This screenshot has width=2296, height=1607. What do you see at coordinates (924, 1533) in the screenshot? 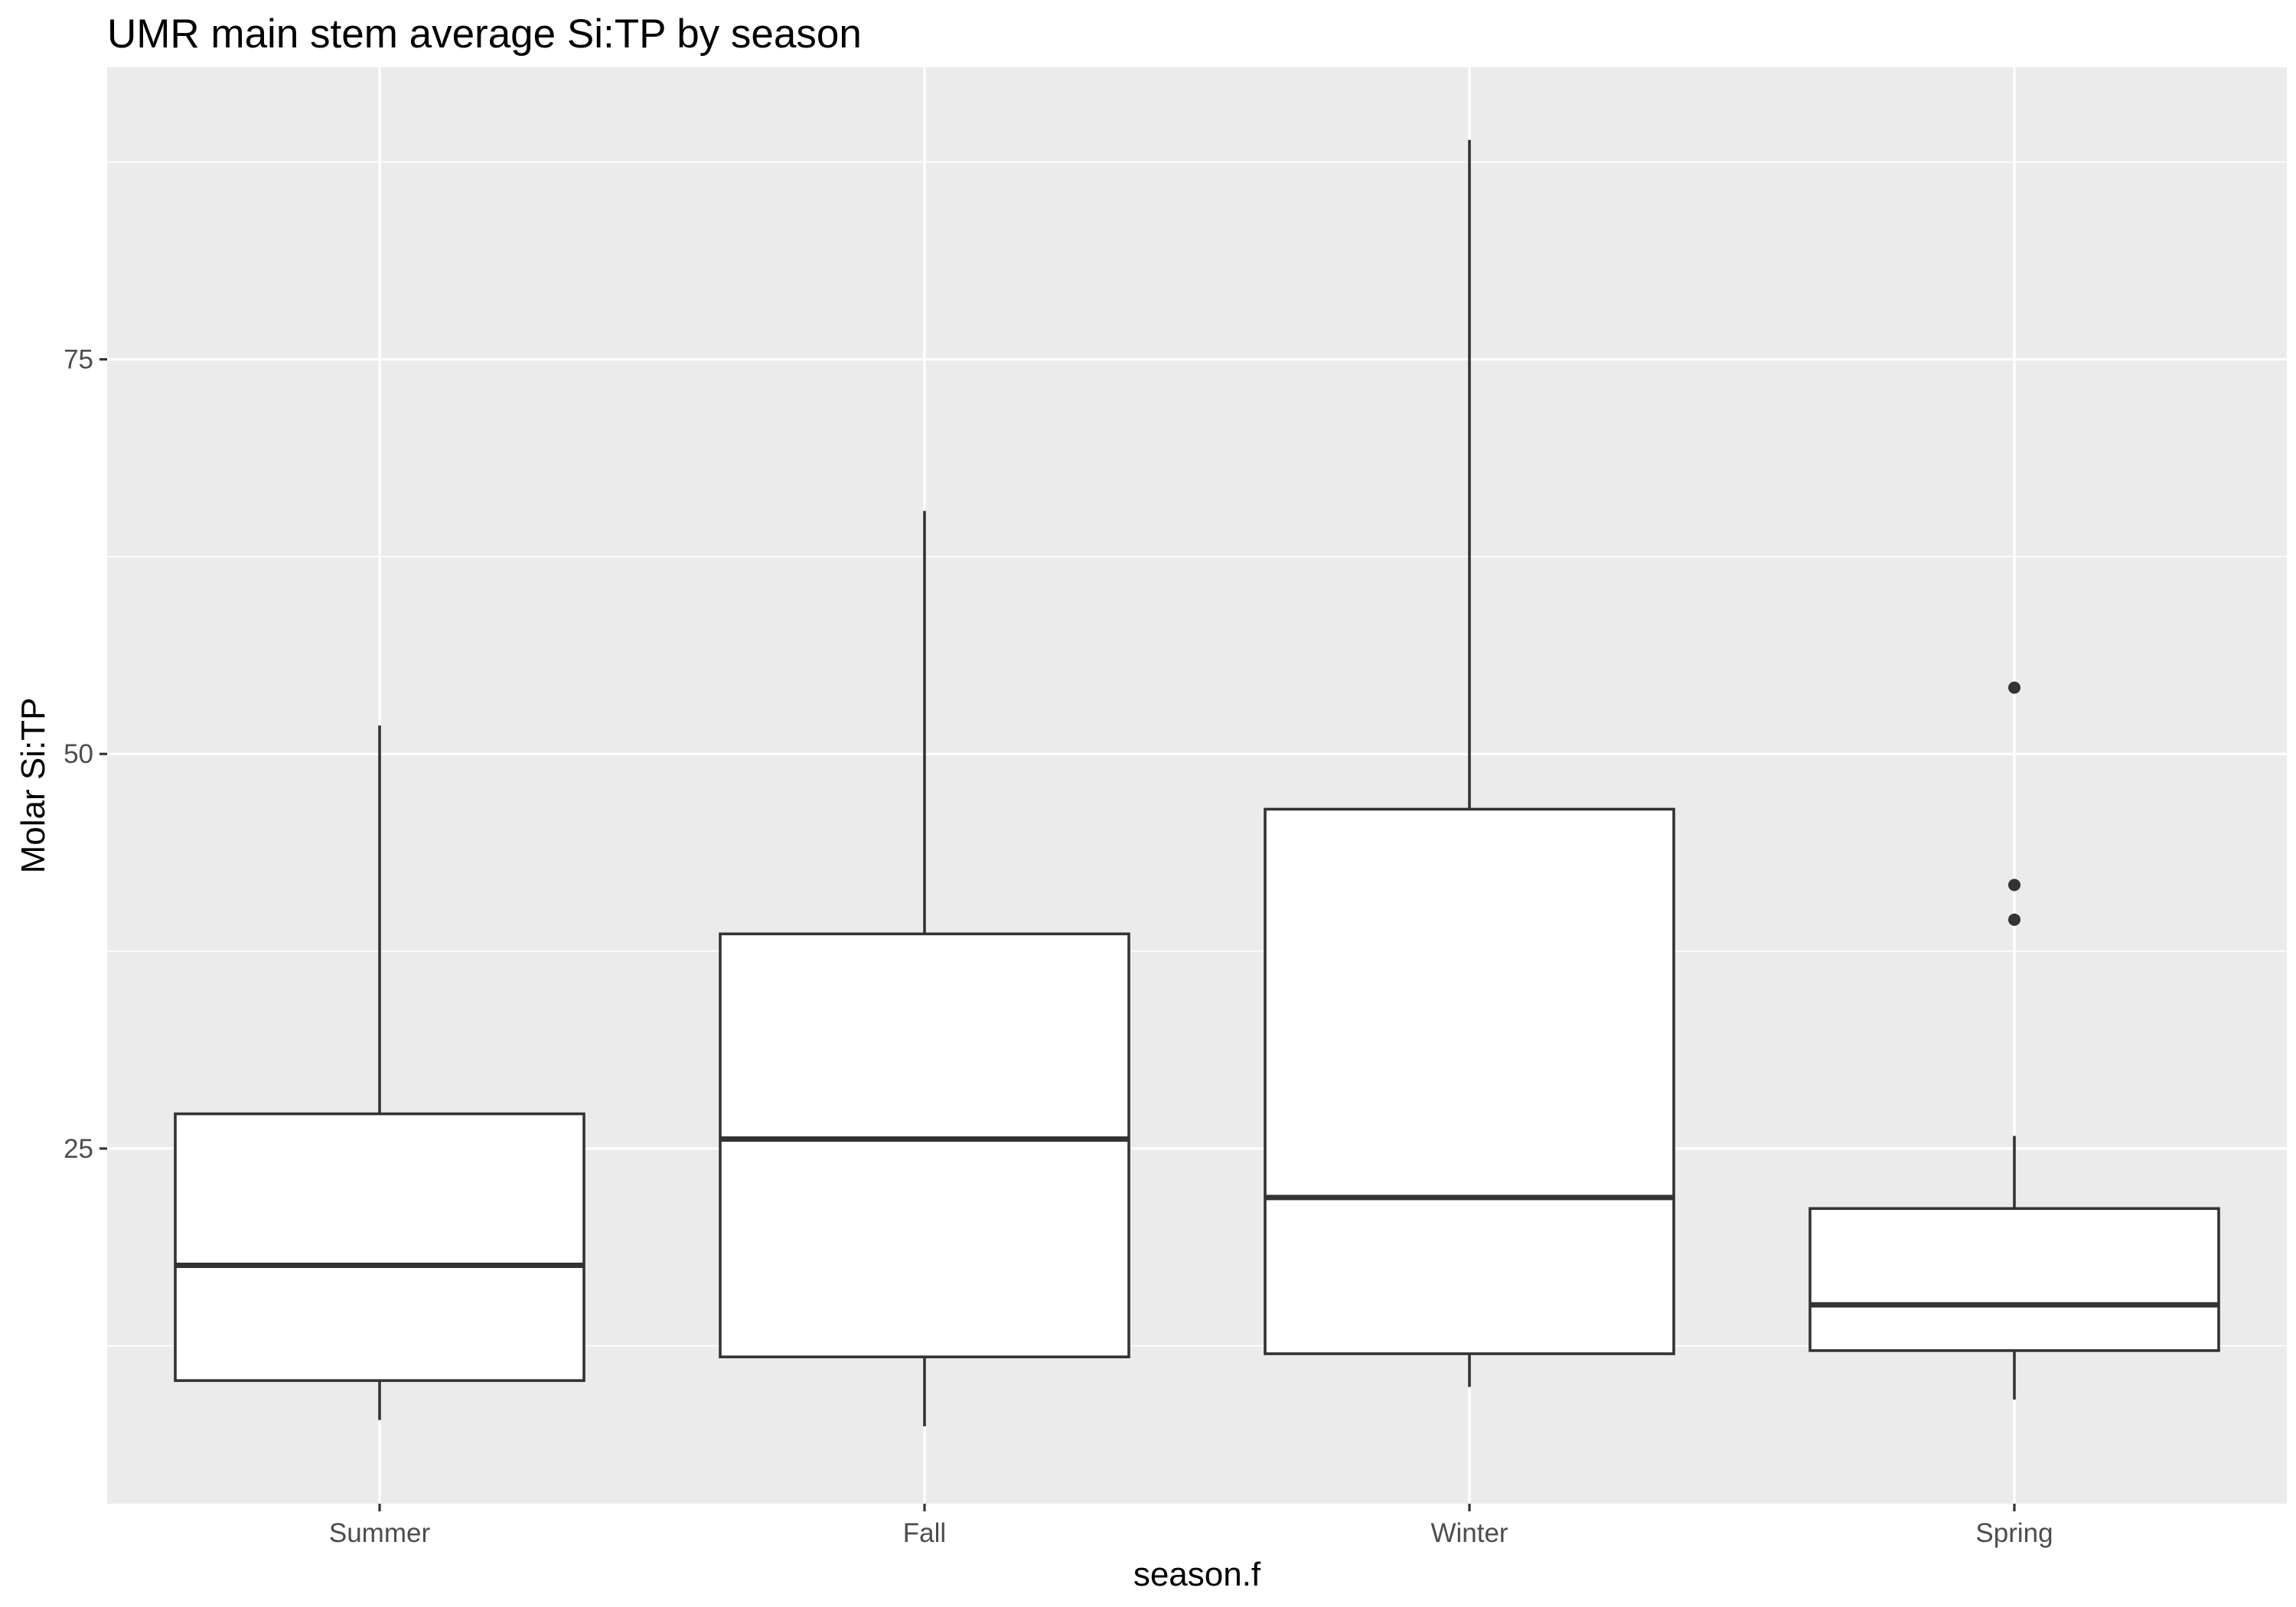
I see `x-tick-label-fall: Fall` at bounding box center [924, 1533].